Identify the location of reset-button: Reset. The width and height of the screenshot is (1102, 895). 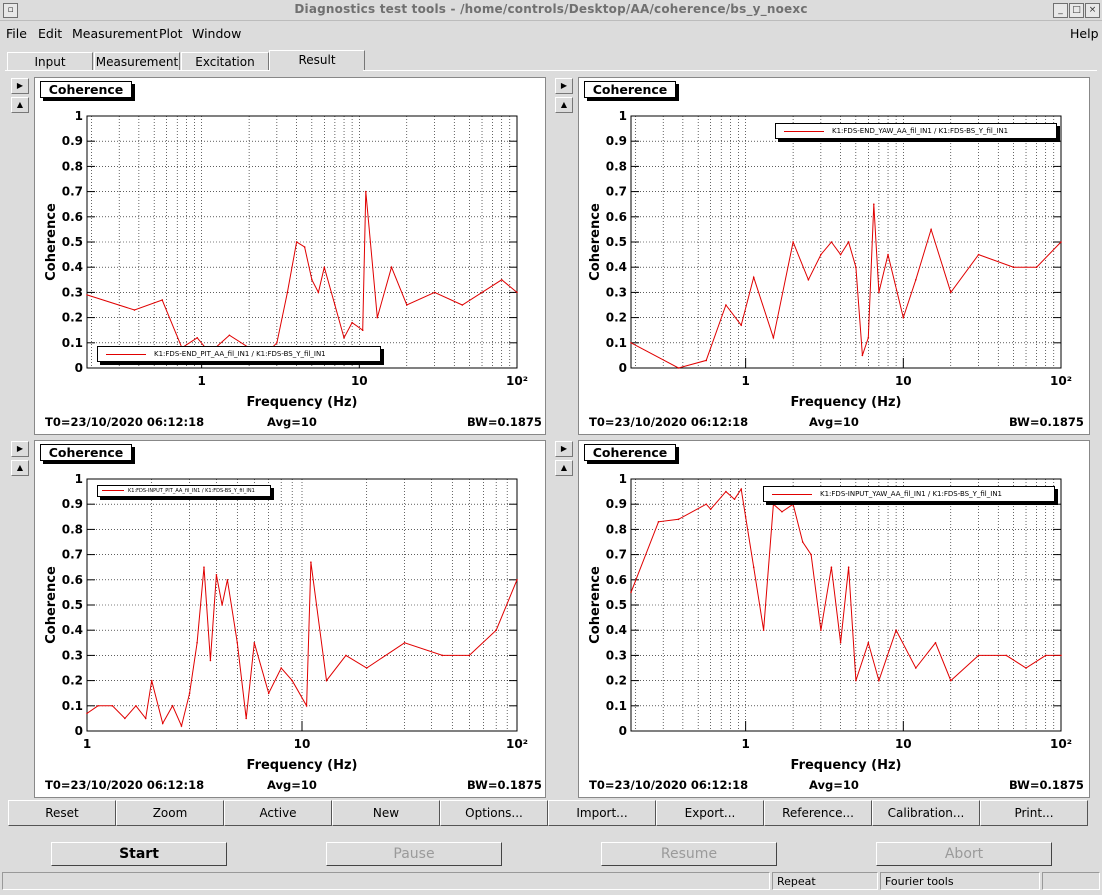
(62, 813).